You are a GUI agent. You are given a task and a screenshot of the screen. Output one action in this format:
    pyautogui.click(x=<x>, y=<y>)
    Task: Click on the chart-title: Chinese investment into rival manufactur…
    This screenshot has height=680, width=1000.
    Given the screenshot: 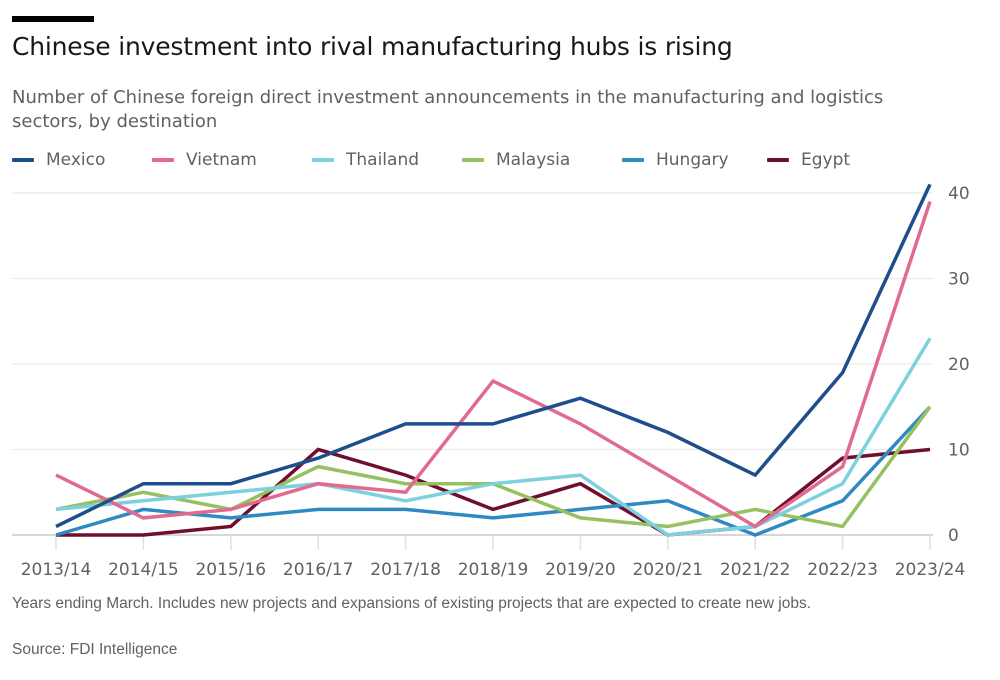 What is the action you would take?
    pyautogui.click(x=372, y=46)
    